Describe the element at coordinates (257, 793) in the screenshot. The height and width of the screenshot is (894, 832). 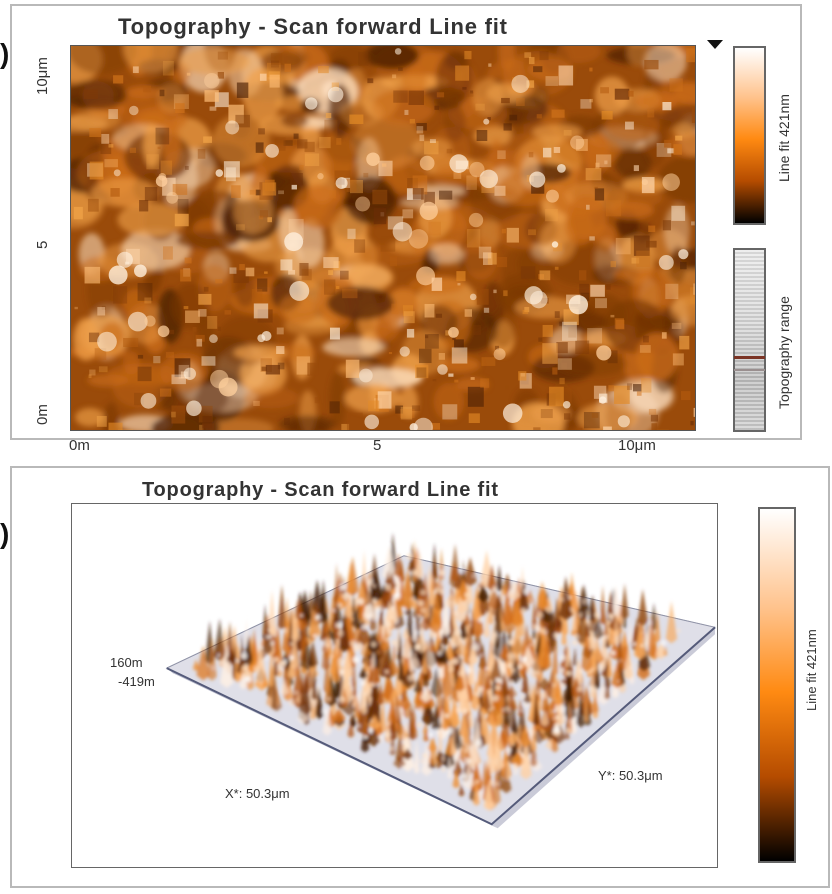
I see `x-axis-label: X*: 50.3μm` at that location.